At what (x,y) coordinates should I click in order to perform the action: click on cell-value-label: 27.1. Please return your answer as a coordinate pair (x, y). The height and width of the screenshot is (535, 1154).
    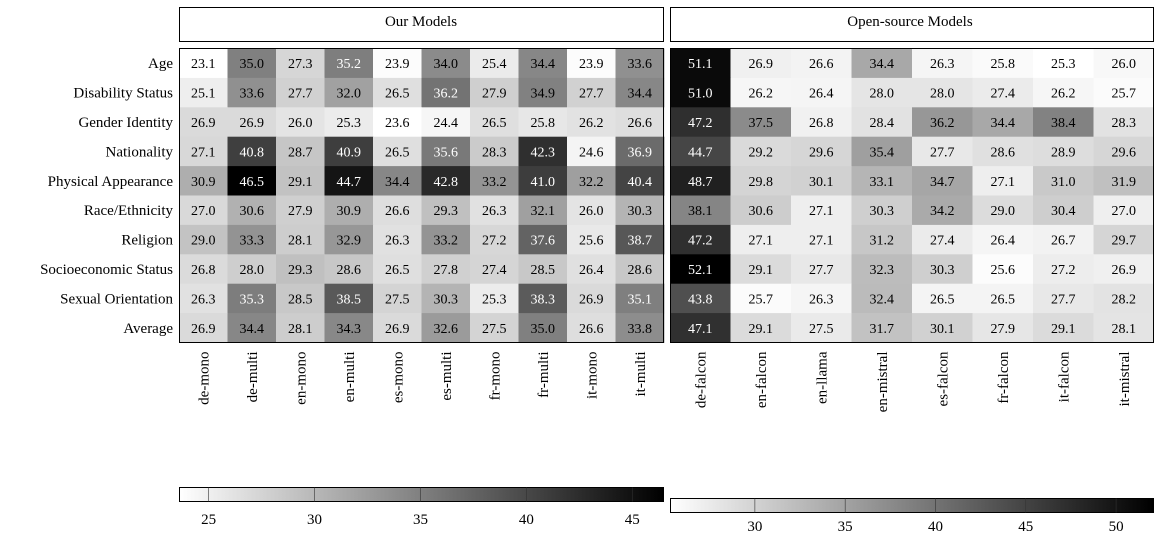
    Looking at the image, I should click on (1003, 182).